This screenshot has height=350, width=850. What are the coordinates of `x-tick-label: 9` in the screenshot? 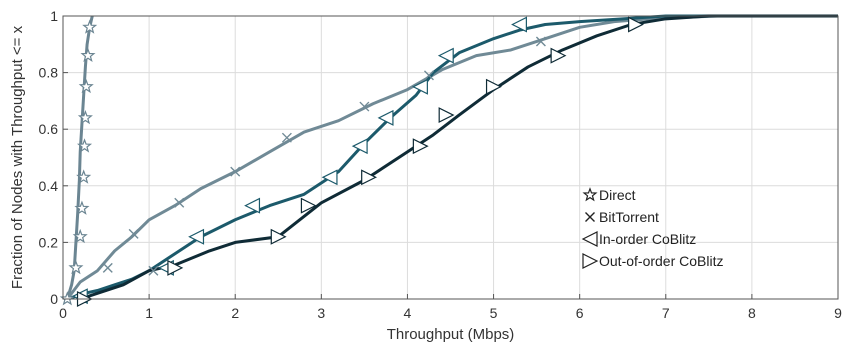 It's located at (838, 313).